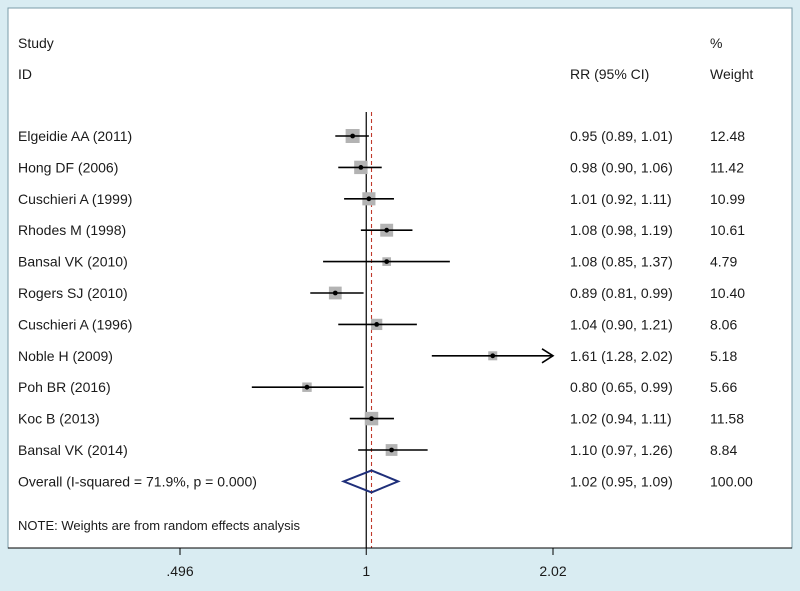 The image size is (800, 591). What do you see at coordinates (727, 293) in the screenshot?
I see `weight-value: 10.40` at bounding box center [727, 293].